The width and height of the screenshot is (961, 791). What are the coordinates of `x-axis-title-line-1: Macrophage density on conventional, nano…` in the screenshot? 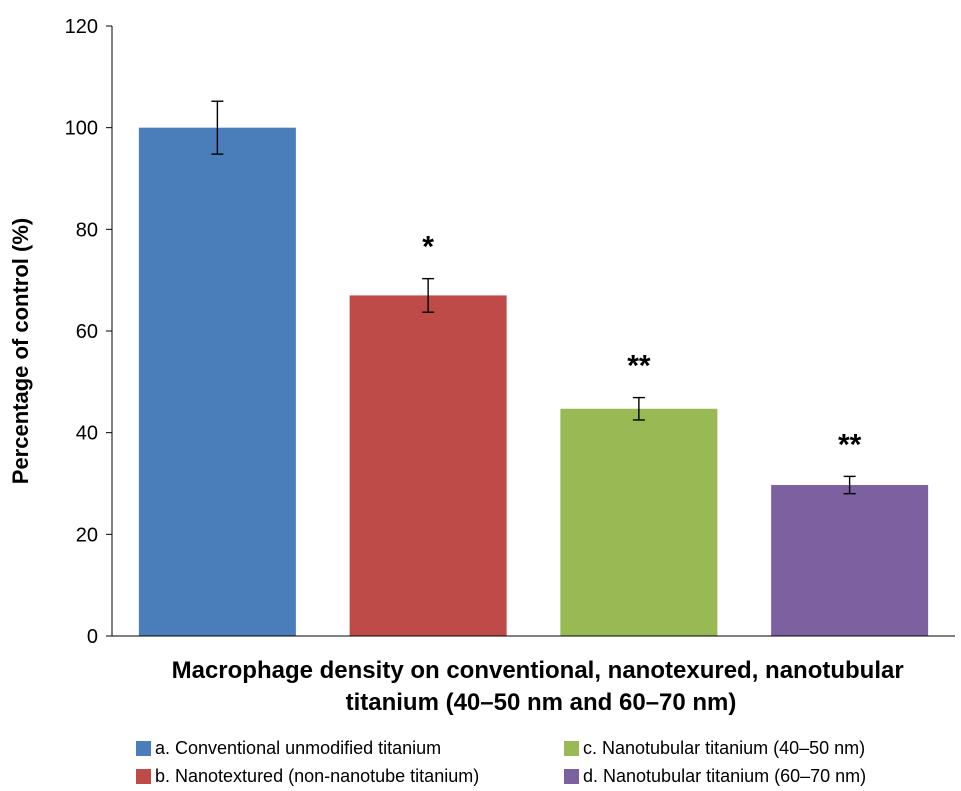 It's located at (538, 670).